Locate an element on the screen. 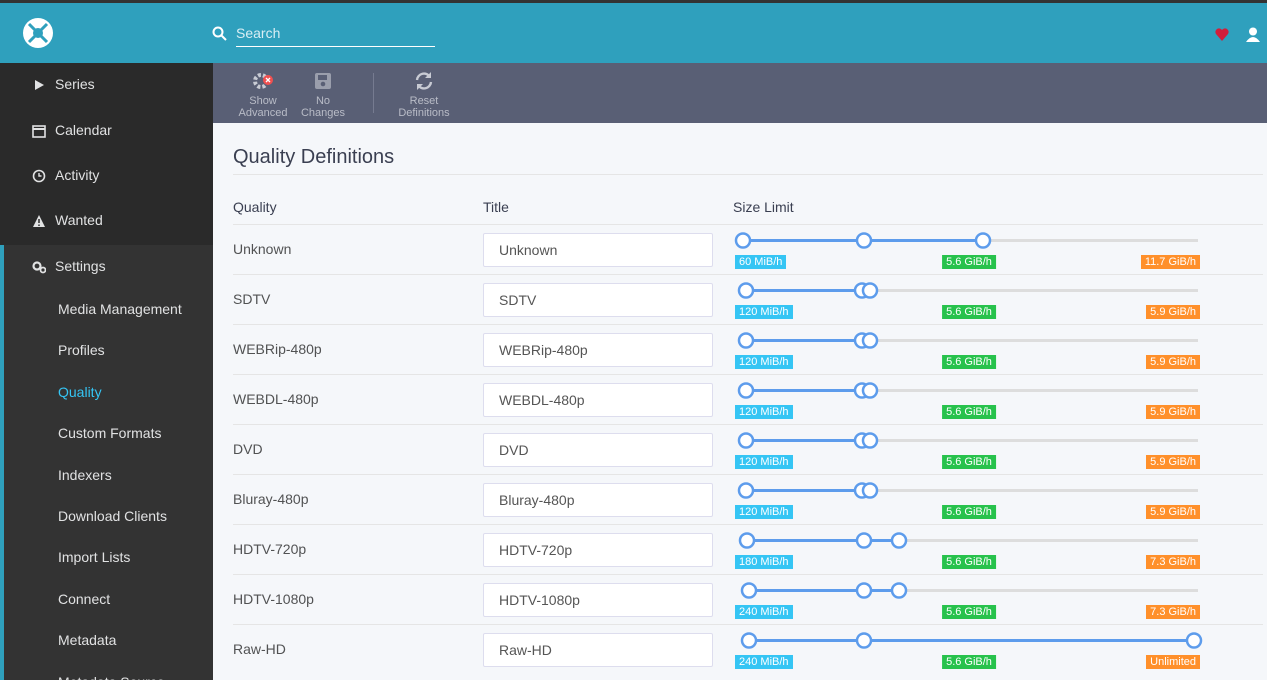  sub-nav-item: Metadata is located at coordinates (87, 640).